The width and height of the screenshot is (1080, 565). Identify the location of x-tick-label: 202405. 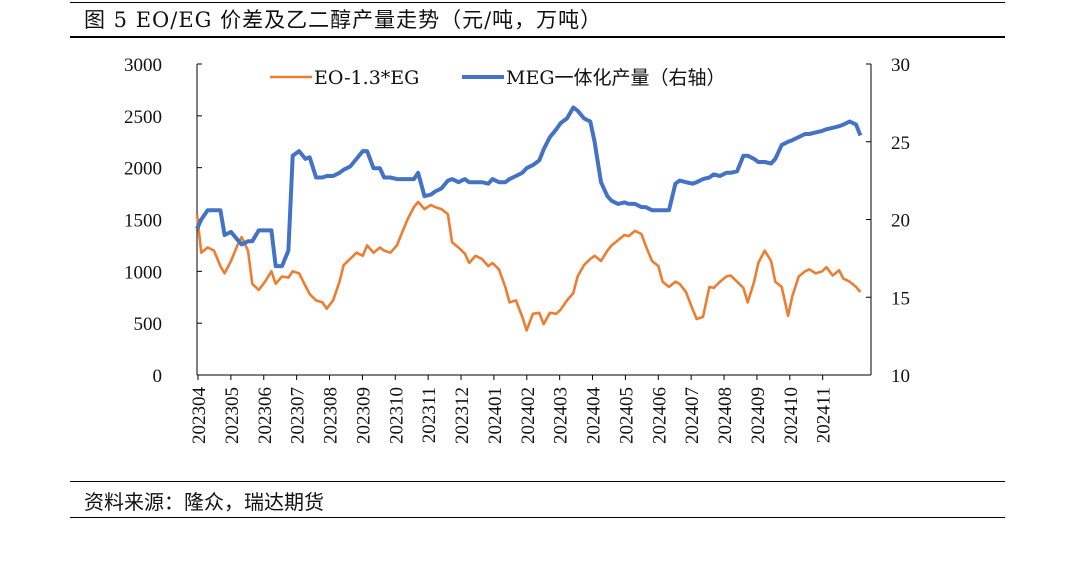
(626, 415).